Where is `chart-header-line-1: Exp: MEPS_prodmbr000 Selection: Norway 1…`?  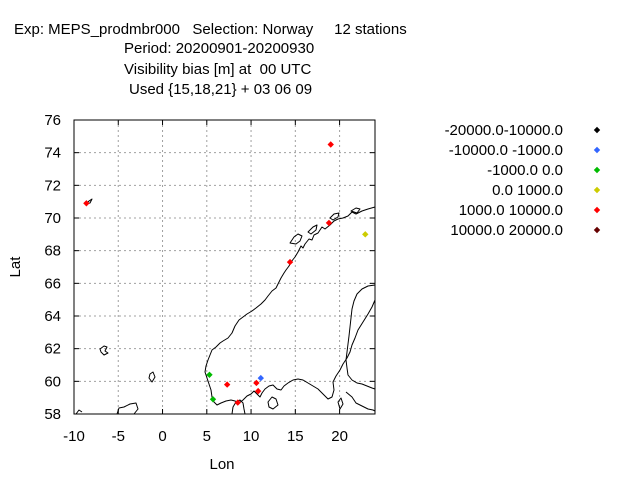 chart-header-line-1: Exp: MEPS_prodmbr000 Selection: Norway 1… is located at coordinates (210, 29).